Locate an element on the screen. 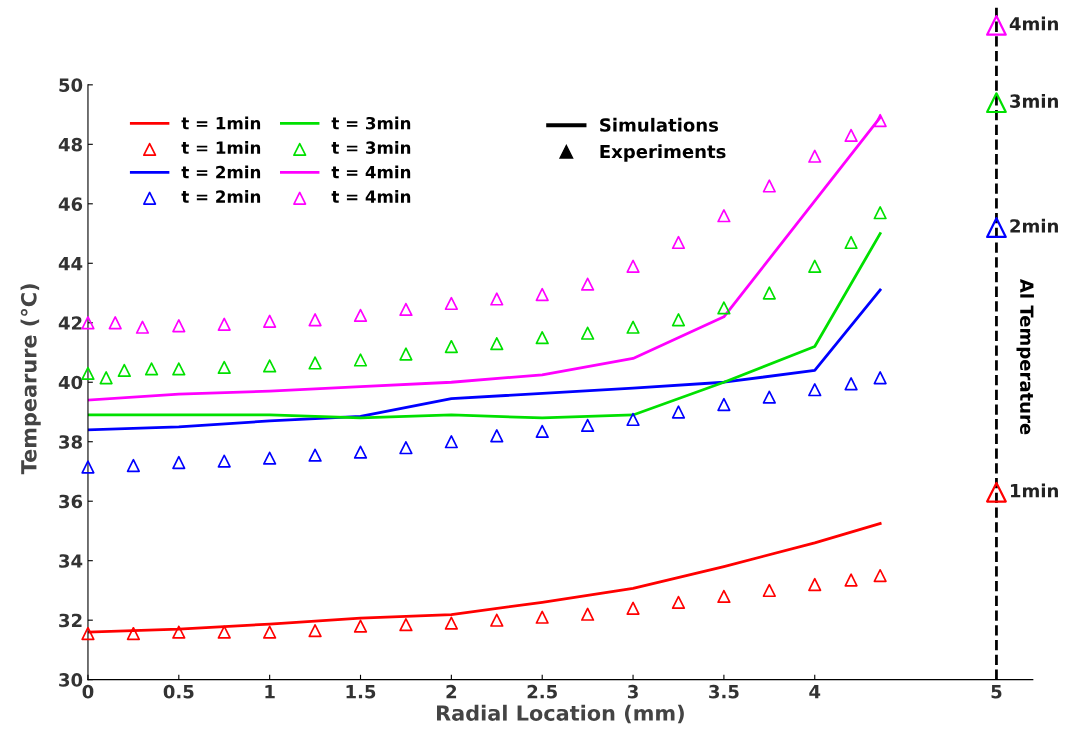  x-tick-label: 1.5 is located at coordinates (361, 692).